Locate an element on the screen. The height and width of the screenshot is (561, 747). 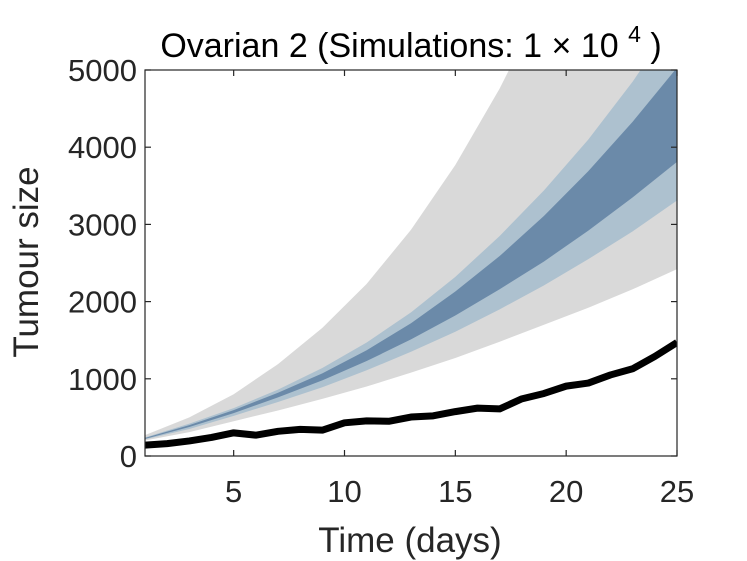
x-tick-label: 25 is located at coordinates (677, 491).